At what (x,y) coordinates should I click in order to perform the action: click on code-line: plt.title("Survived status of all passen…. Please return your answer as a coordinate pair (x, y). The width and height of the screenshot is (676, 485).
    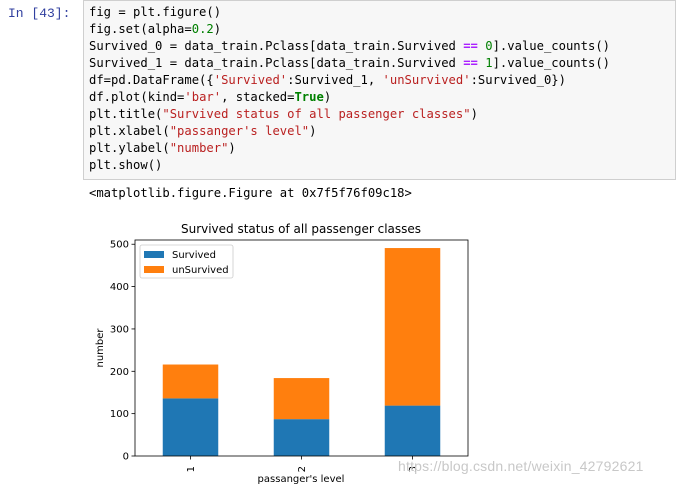
    Looking at the image, I should click on (349, 114).